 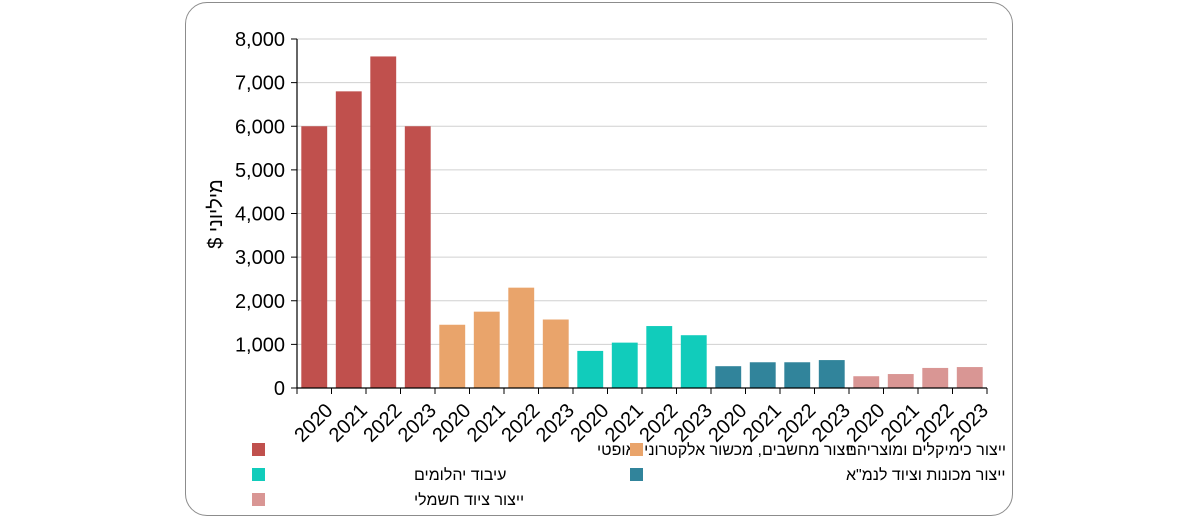 I want to click on y-tick-label: 4,000, so click(x=260, y=215).